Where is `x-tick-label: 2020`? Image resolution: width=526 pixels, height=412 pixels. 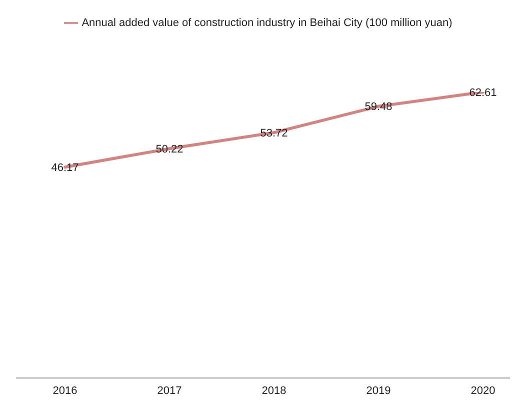 x-tick-label: 2020 is located at coordinates (483, 390).